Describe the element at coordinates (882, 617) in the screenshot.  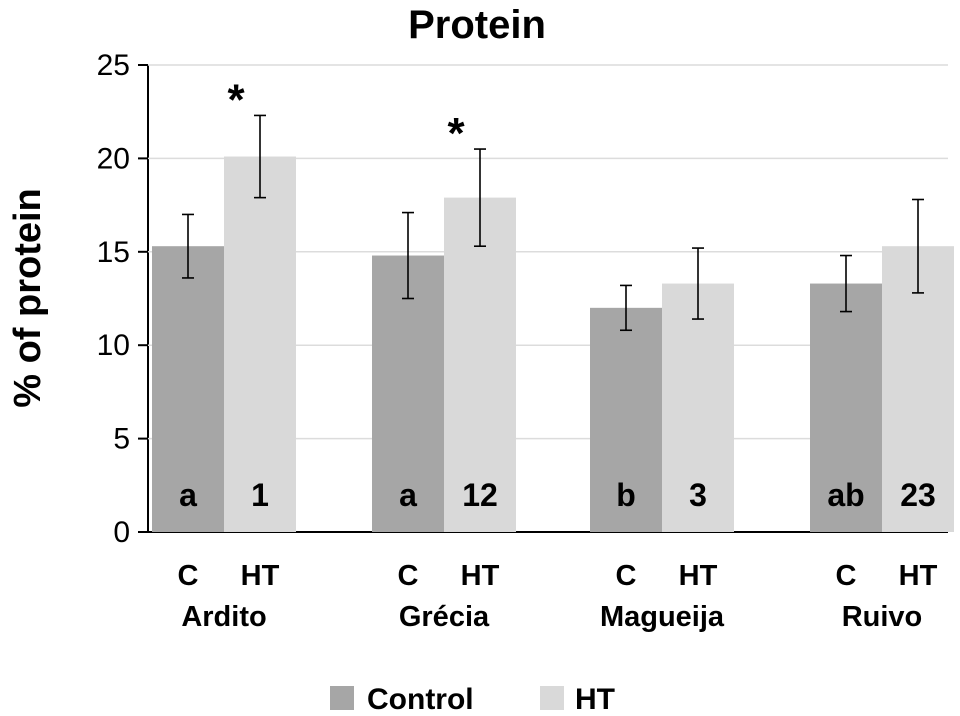
I see `category-label: Ruivo` at that location.